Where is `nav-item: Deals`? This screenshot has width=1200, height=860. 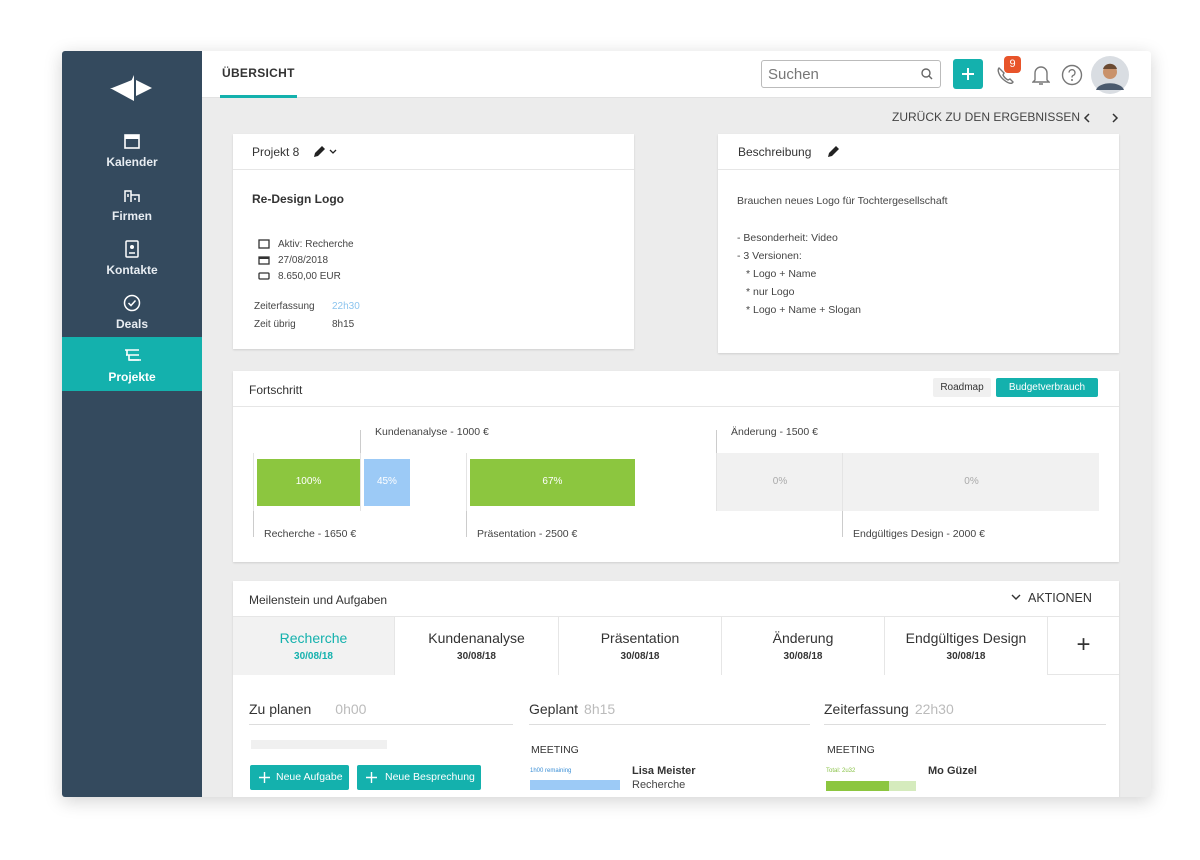 nav-item: Deals is located at coordinates (132, 311).